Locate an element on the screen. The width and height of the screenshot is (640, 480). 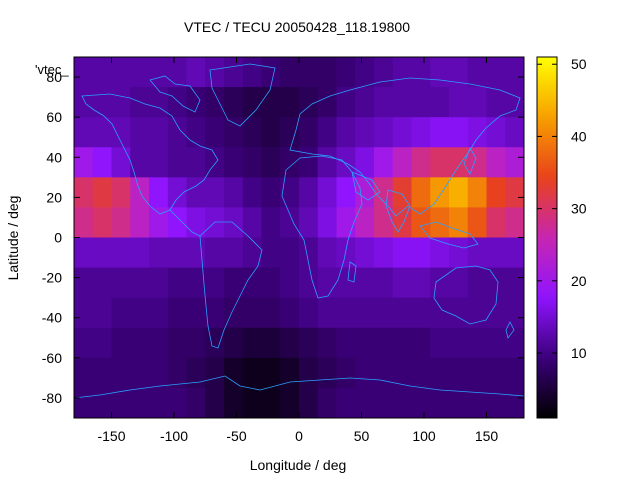
coastline-madagascar is located at coordinates (352, 272).